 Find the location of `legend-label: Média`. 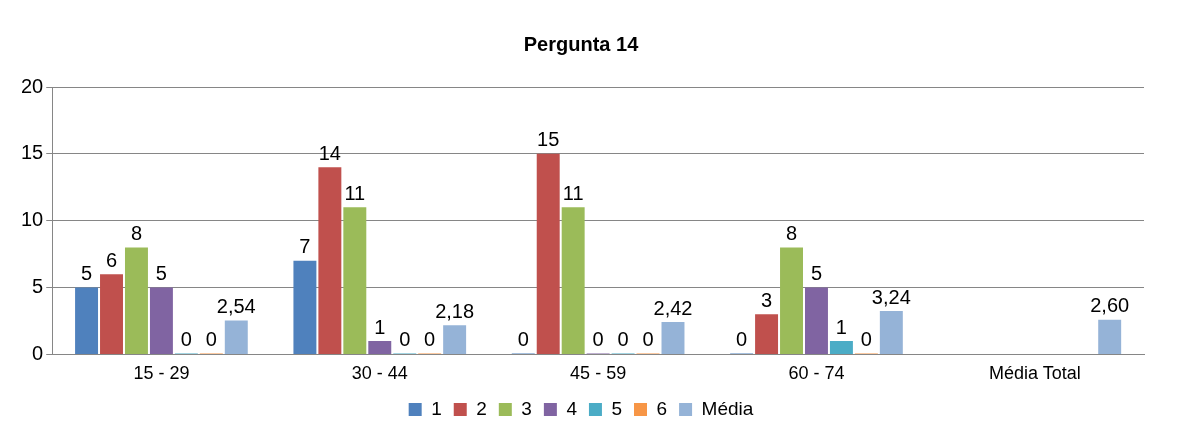

legend-label: Média is located at coordinates (727, 408).